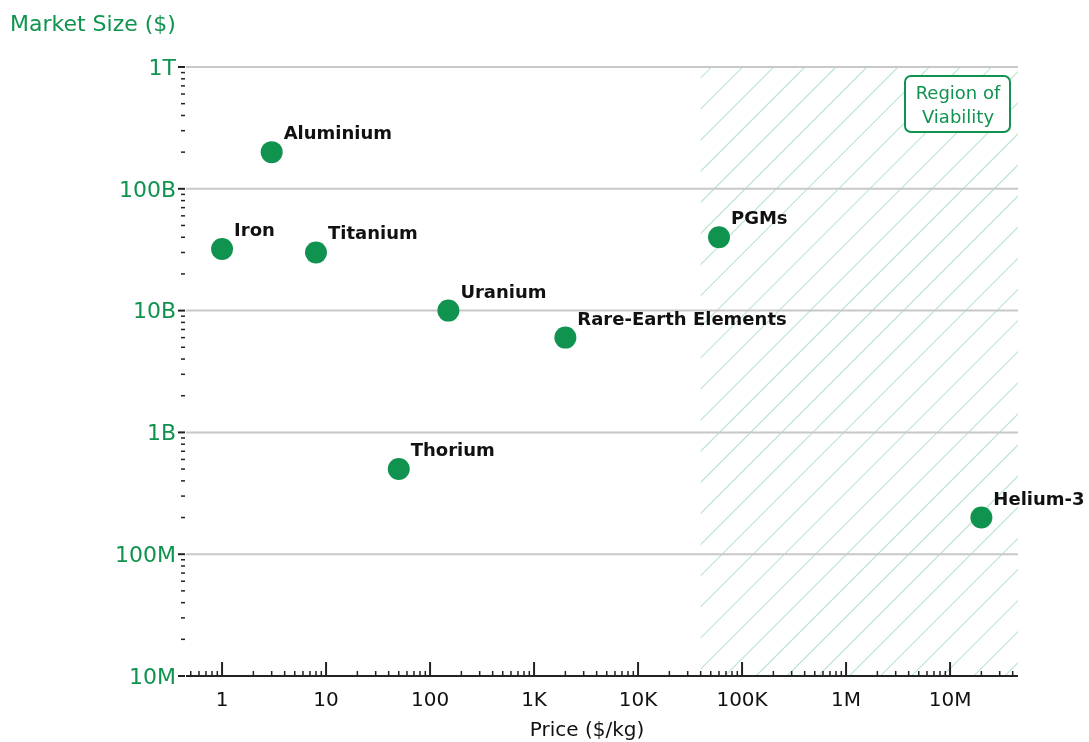 Image resolution: width=1089 pixels, height=742 pixels. I want to click on annotation: Rare-Earth Elements, so click(682, 318).